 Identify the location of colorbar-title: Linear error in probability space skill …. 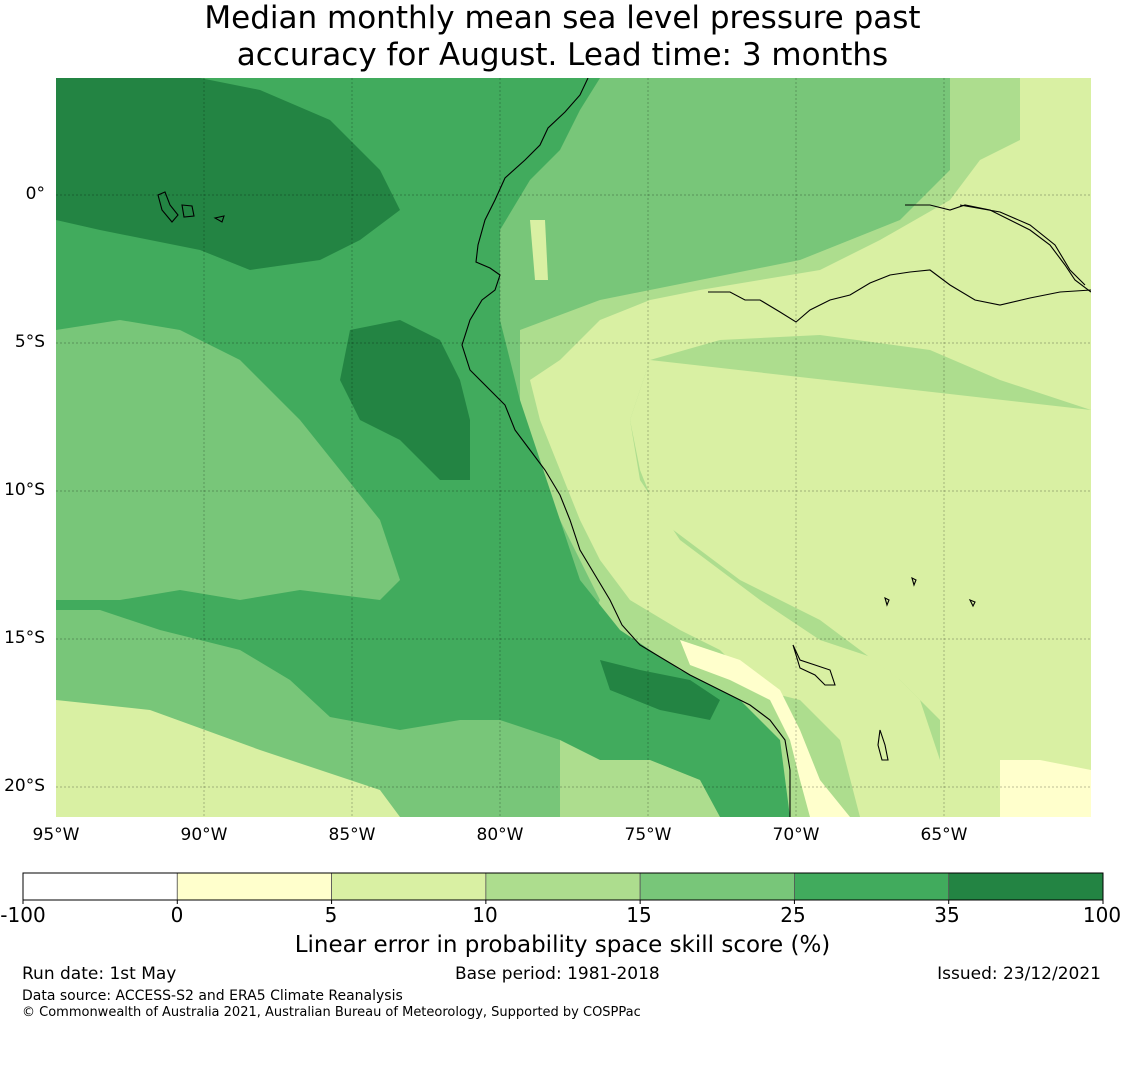
(562, 945).